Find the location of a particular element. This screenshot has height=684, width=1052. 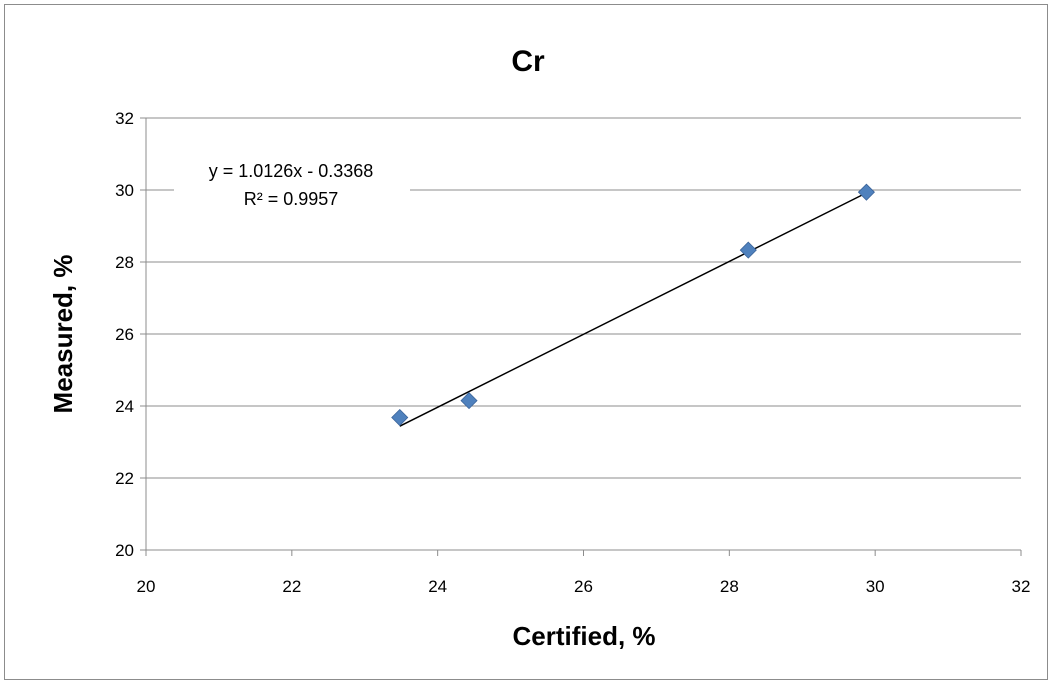

y-tick-label: 24 is located at coordinates (124, 406).